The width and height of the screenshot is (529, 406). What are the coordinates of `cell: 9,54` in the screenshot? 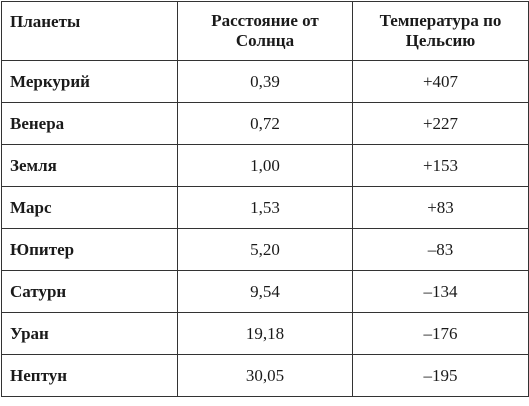 It's located at (265, 291).